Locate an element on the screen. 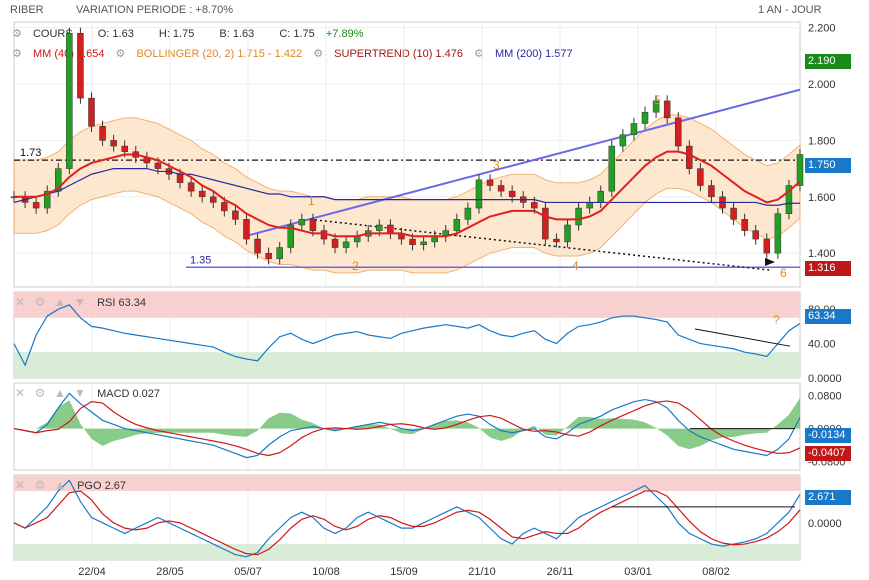 The image size is (869, 580). pgo-oversold-zone is located at coordinates (407, 552).